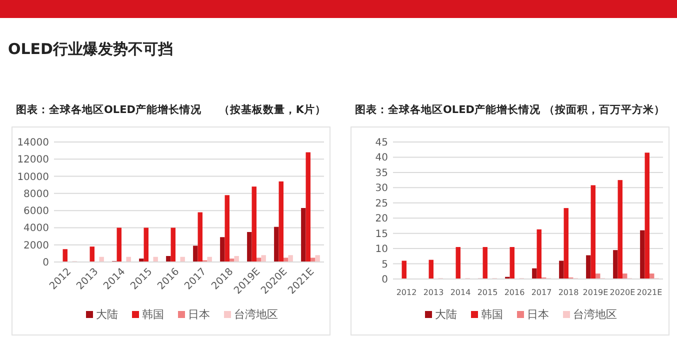  I want to click on chart-subtitle: （按基板数量，K片）, so click(272, 109).